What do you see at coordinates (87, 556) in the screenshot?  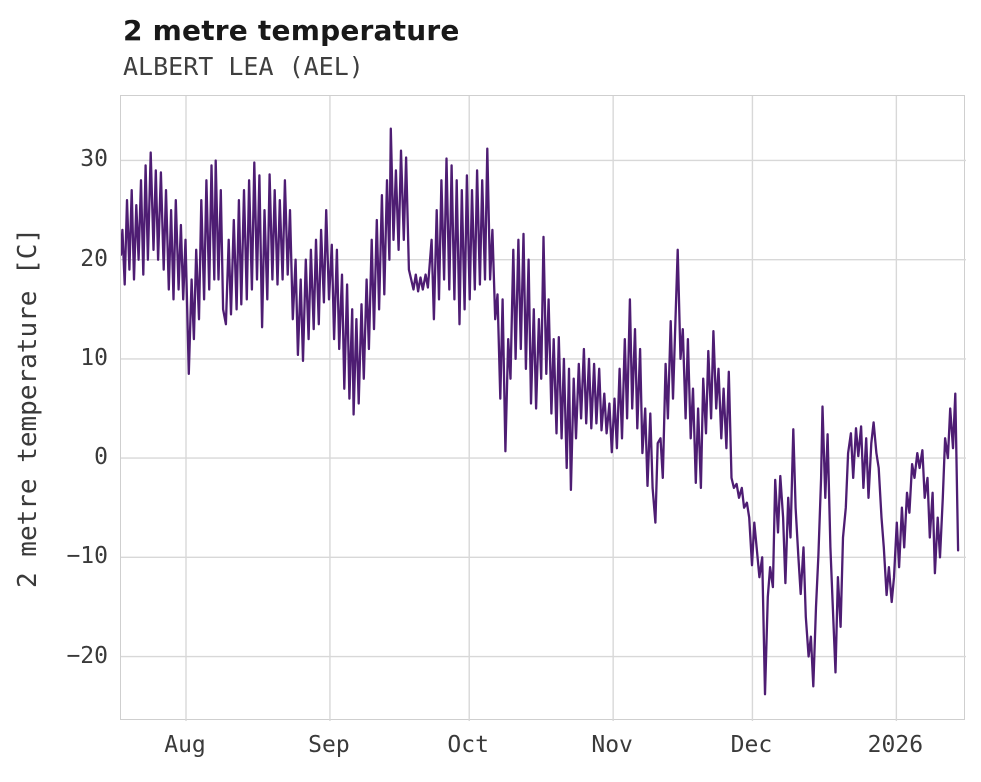 I see `y-tick-label: −10` at bounding box center [87, 556].